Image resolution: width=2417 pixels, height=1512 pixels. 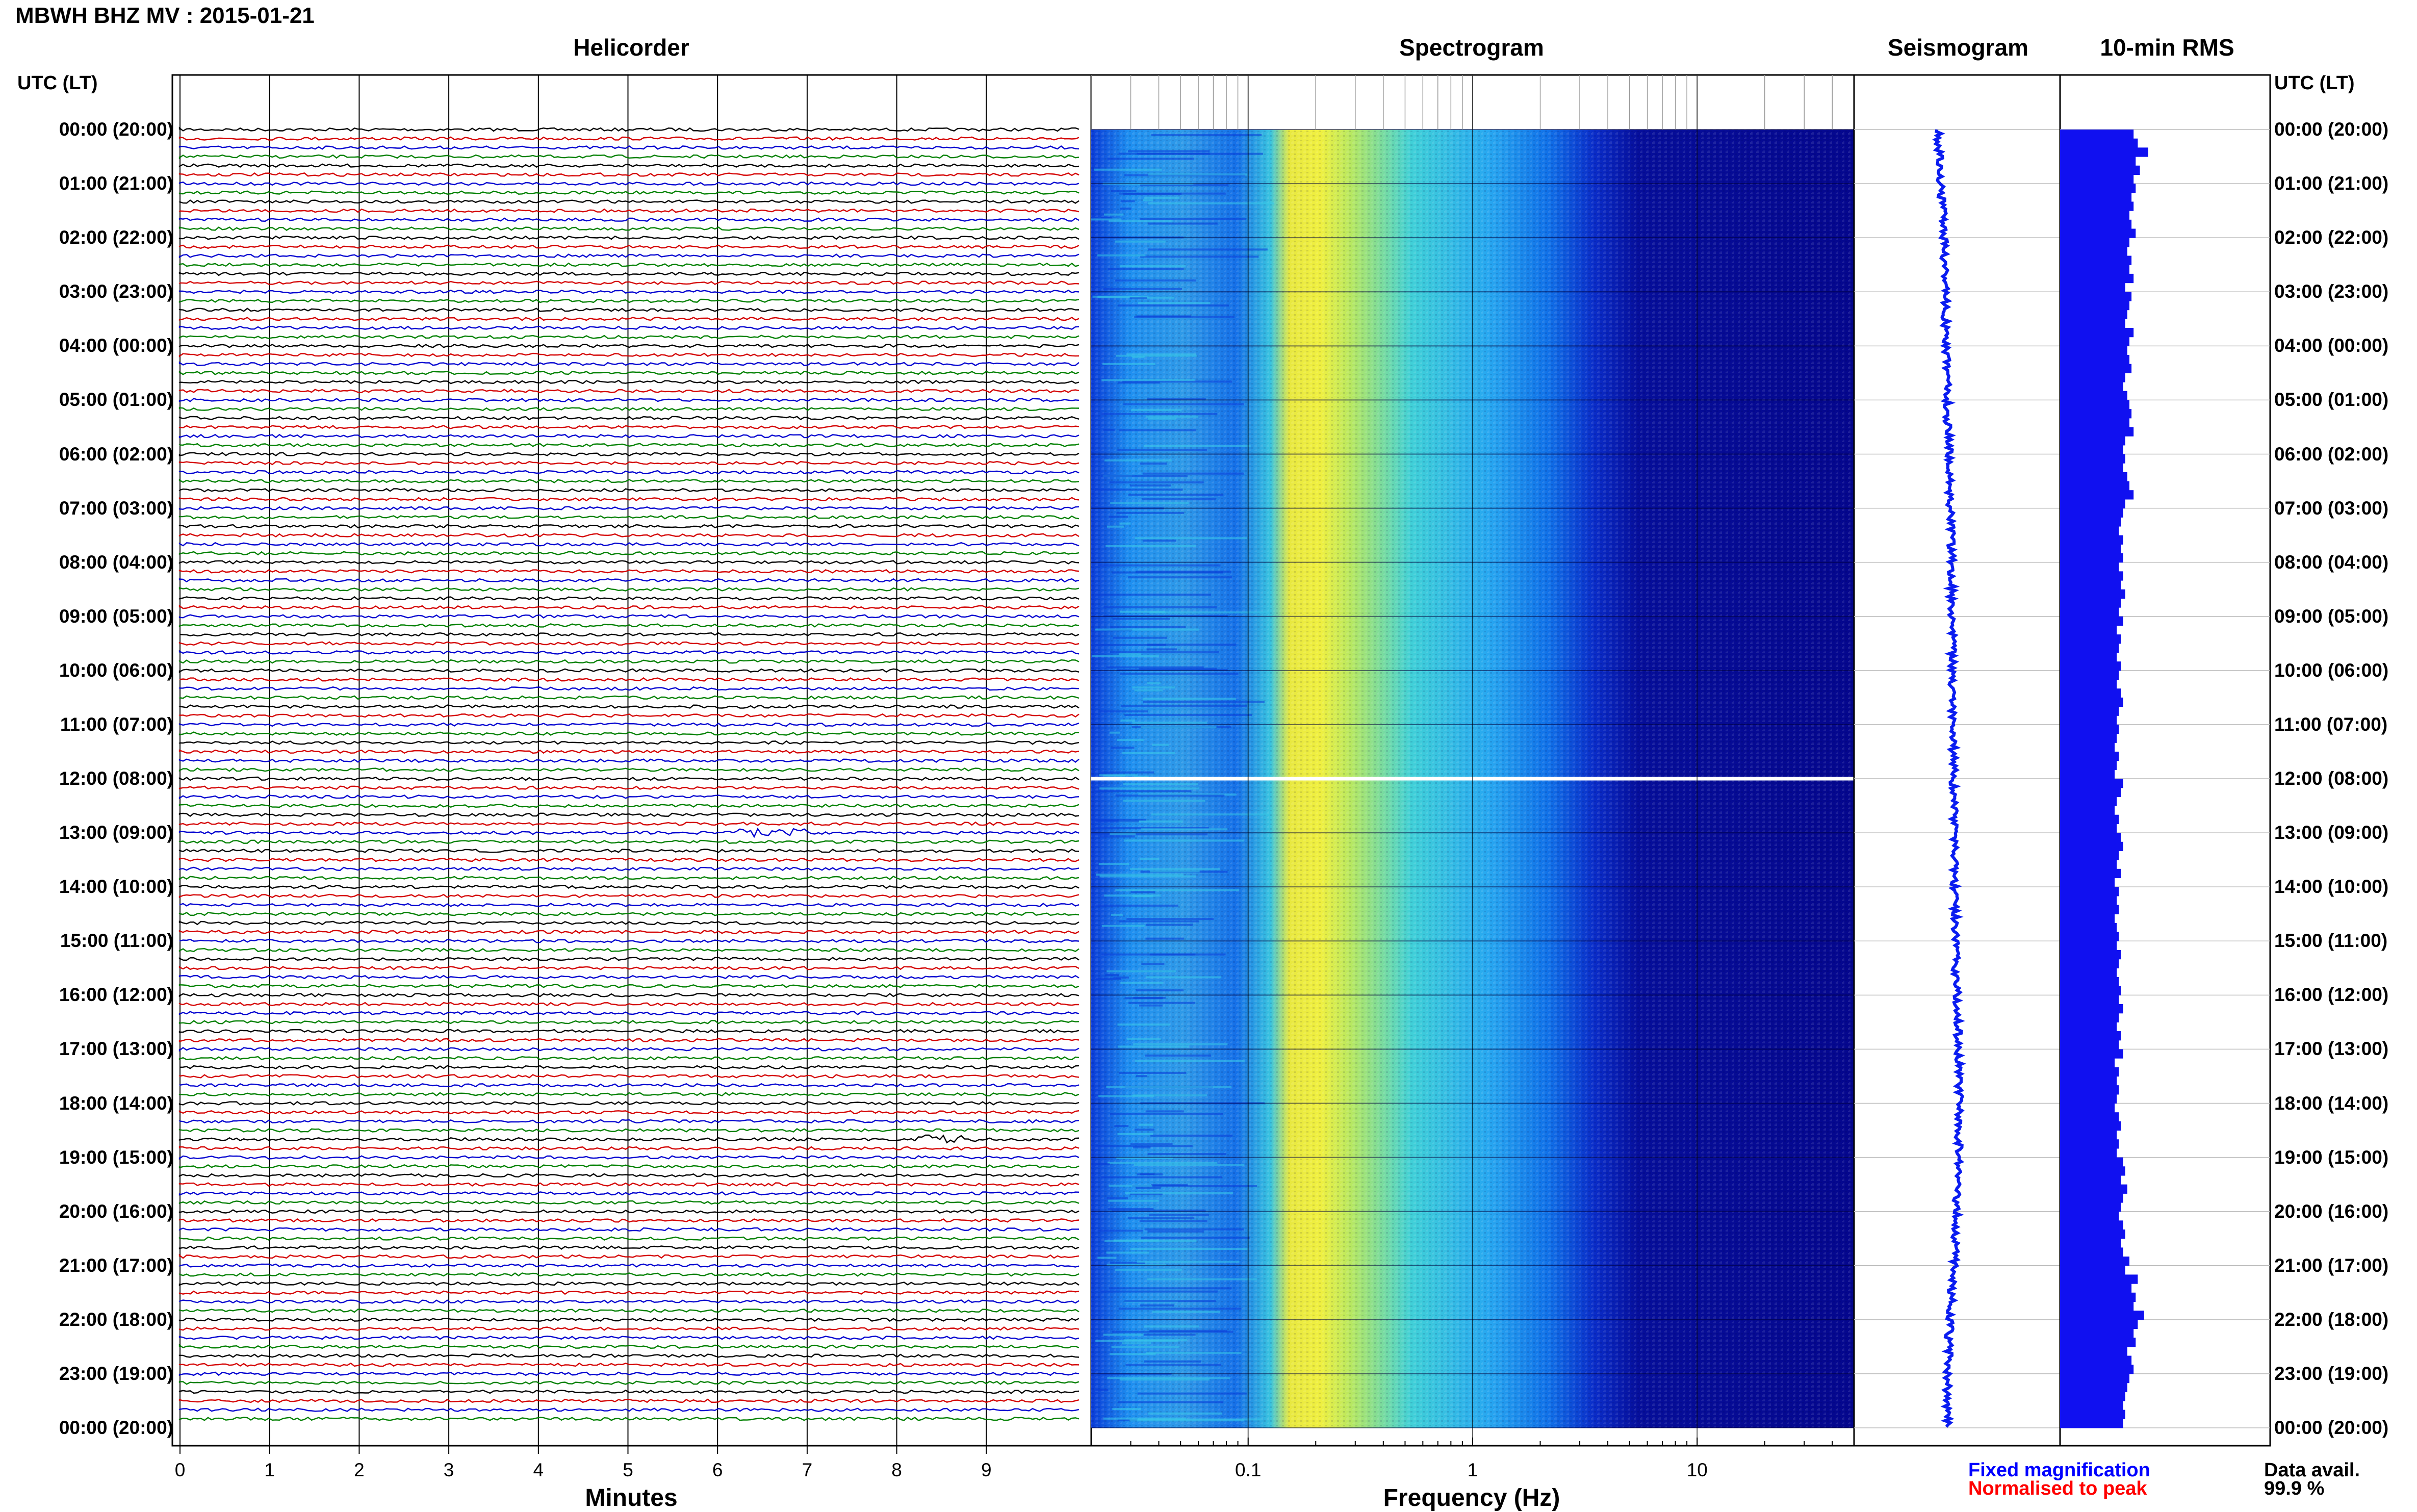 What do you see at coordinates (180, 1469) in the screenshot?
I see `helicorder-xtick-label: 0` at bounding box center [180, 1469].